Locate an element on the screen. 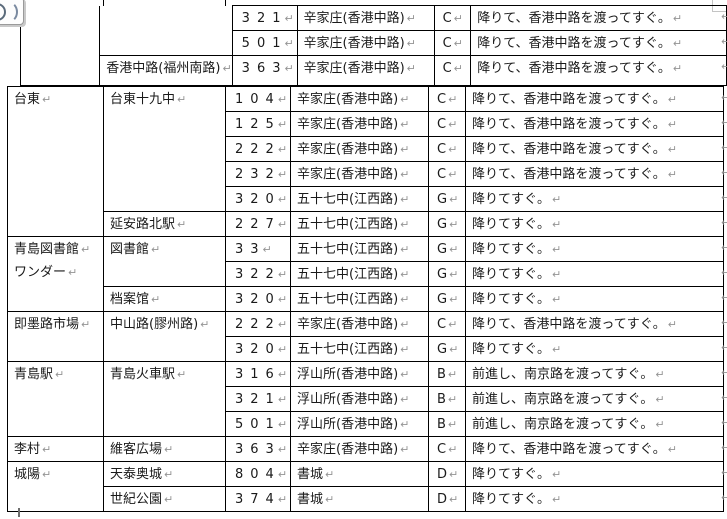  bus-cell: 322↵ is located at coordinates (258, 274).